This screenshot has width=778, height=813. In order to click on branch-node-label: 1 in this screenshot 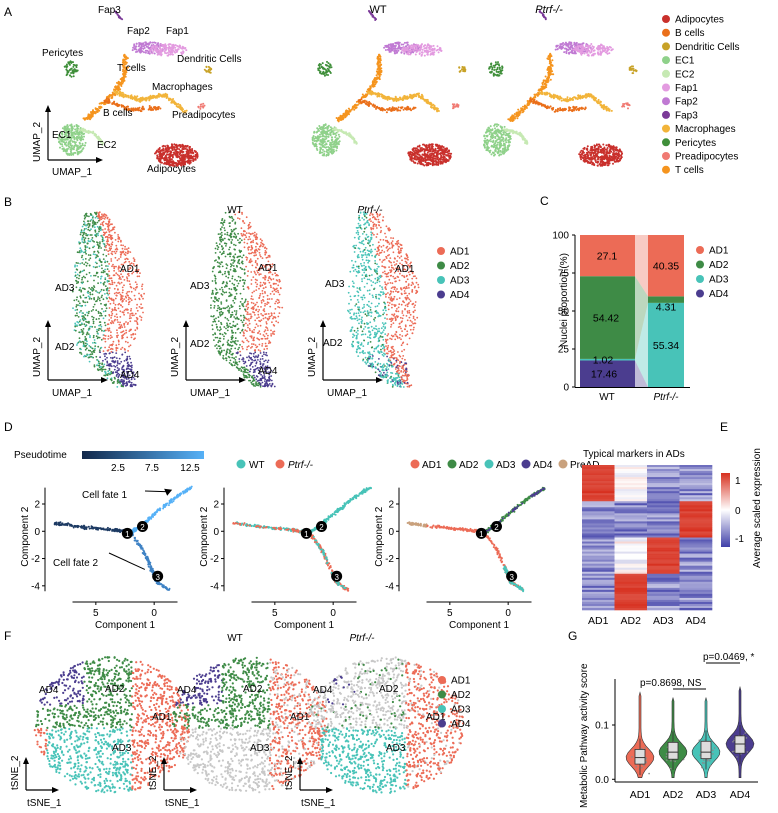, I will do `click(127, 534)`.